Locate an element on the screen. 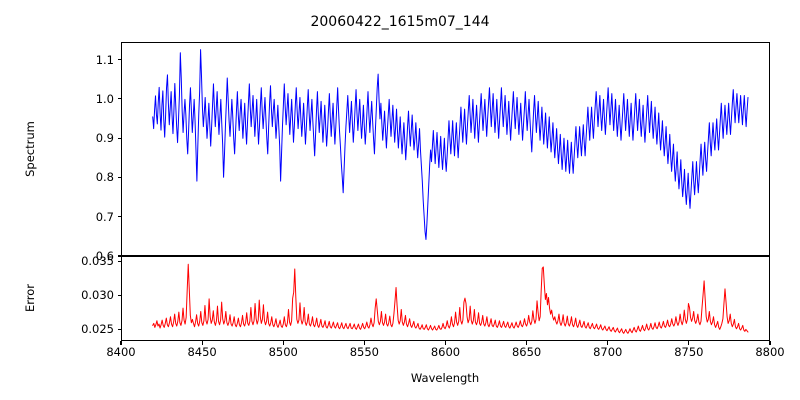 The height and width of the screenshot is (400, 800). x-tick-label: 8550 is located at coordinates (364, 352).